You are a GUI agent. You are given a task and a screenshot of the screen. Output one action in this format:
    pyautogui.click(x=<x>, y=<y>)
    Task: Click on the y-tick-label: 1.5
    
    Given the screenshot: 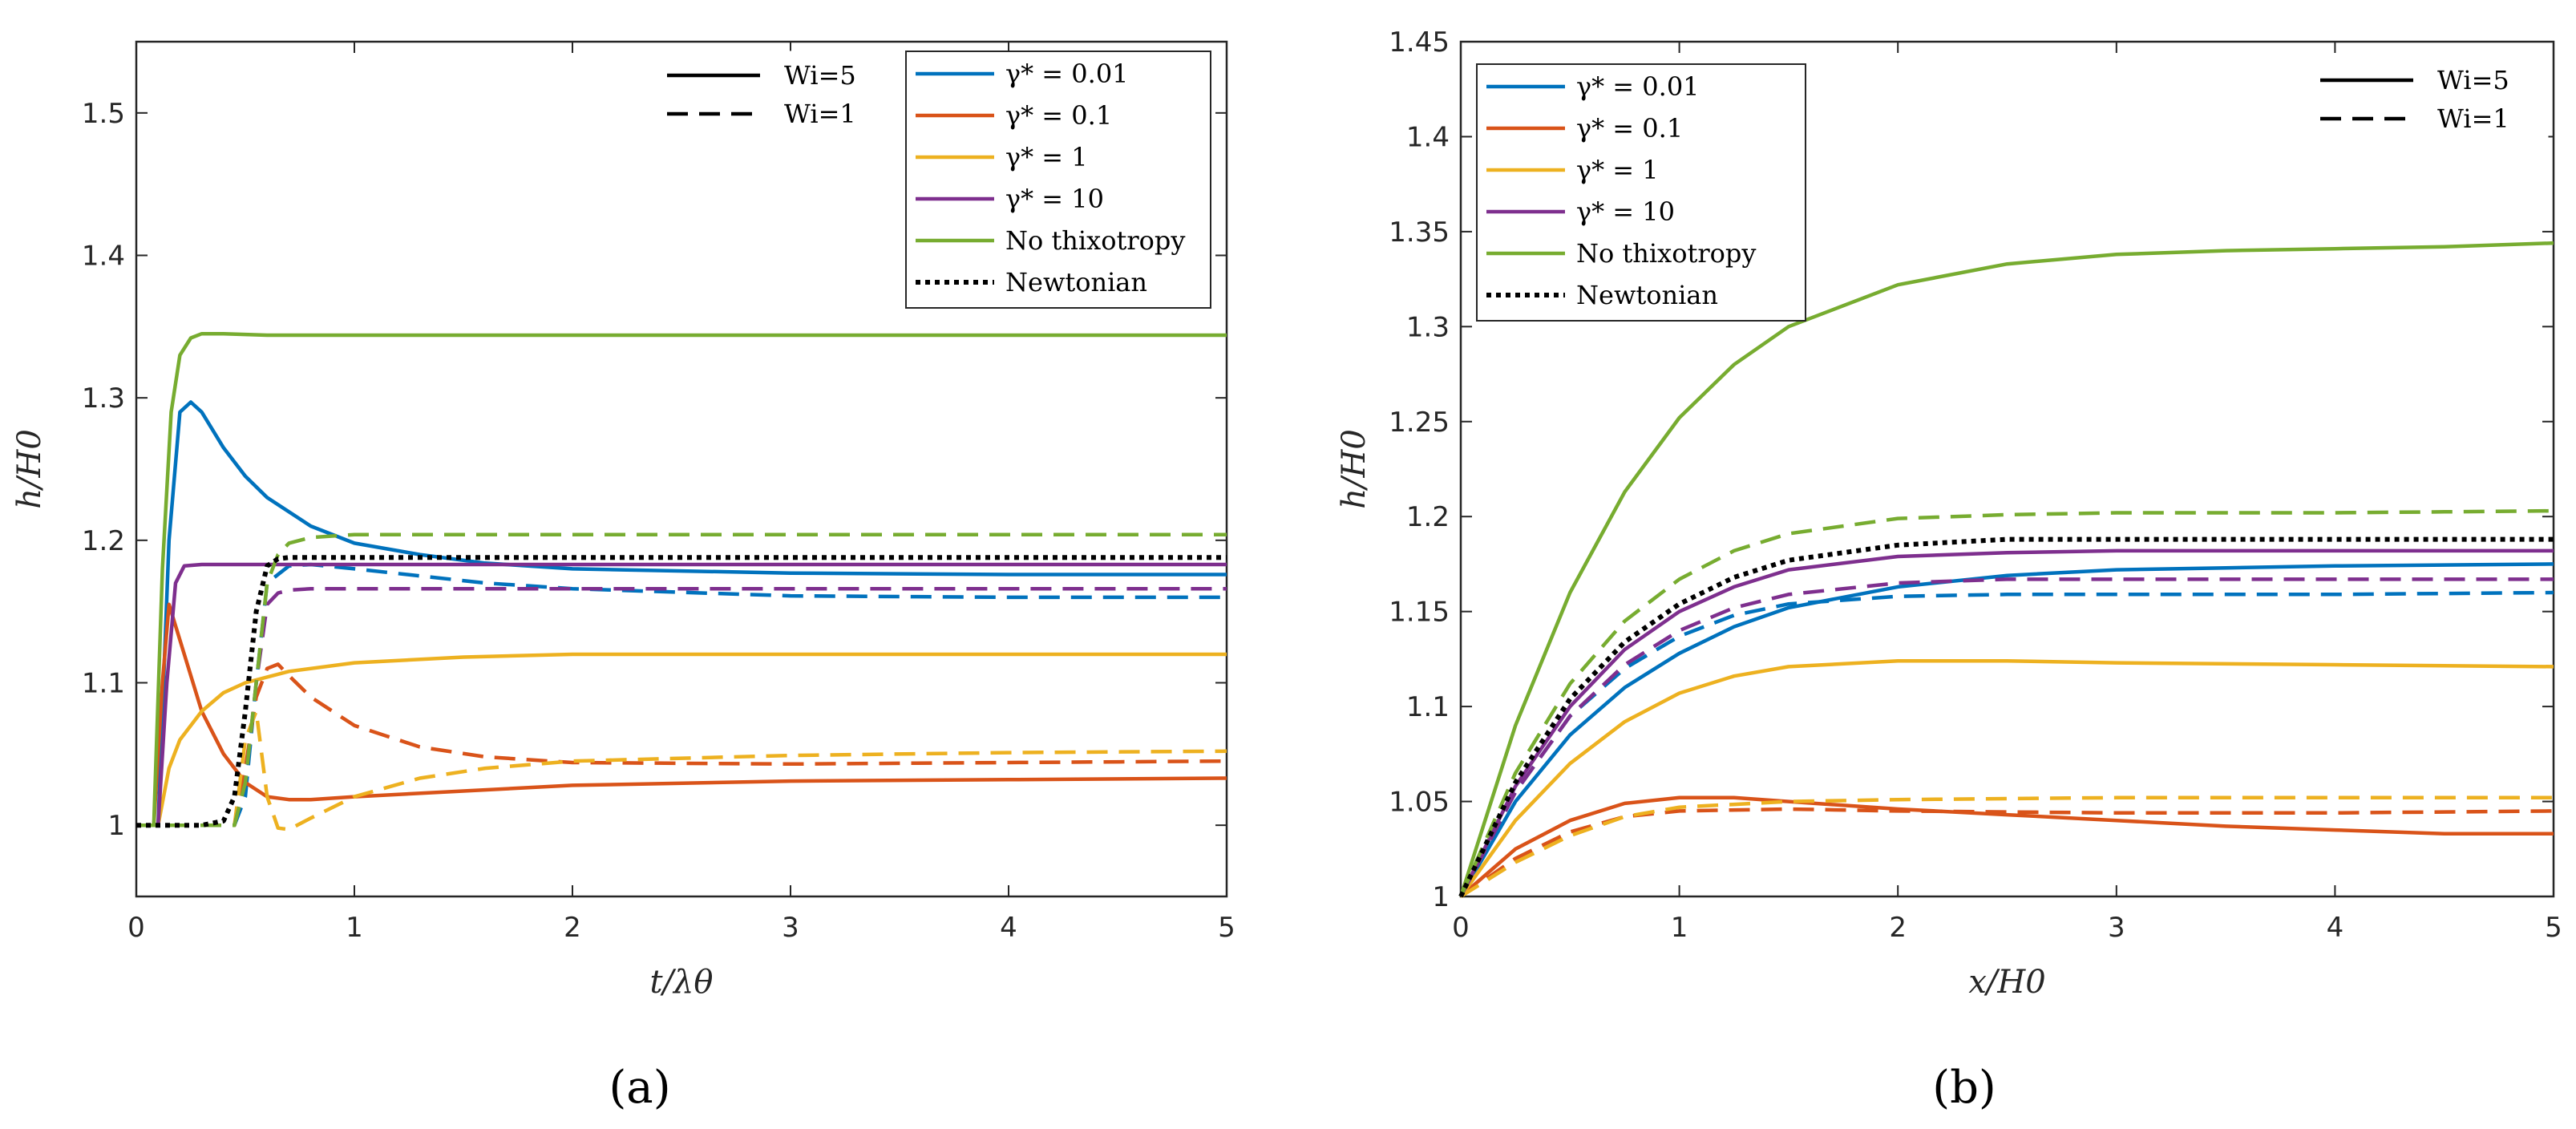 What is the action you would take?
    pyautogui.click(x=103, y=114)
    